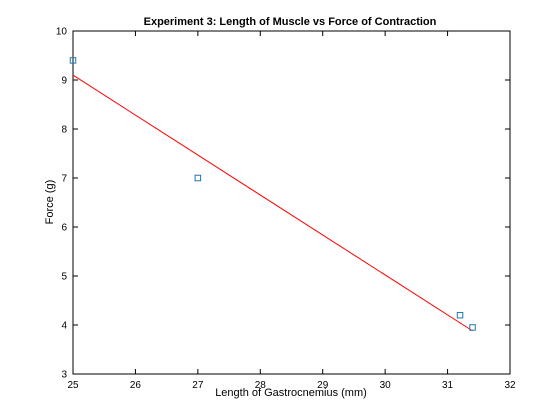 This screenshot has height=420, width=560. Describe the element at coordinates (448, 385) in the screenshot. I see `x-tick-label: 31` at that location.